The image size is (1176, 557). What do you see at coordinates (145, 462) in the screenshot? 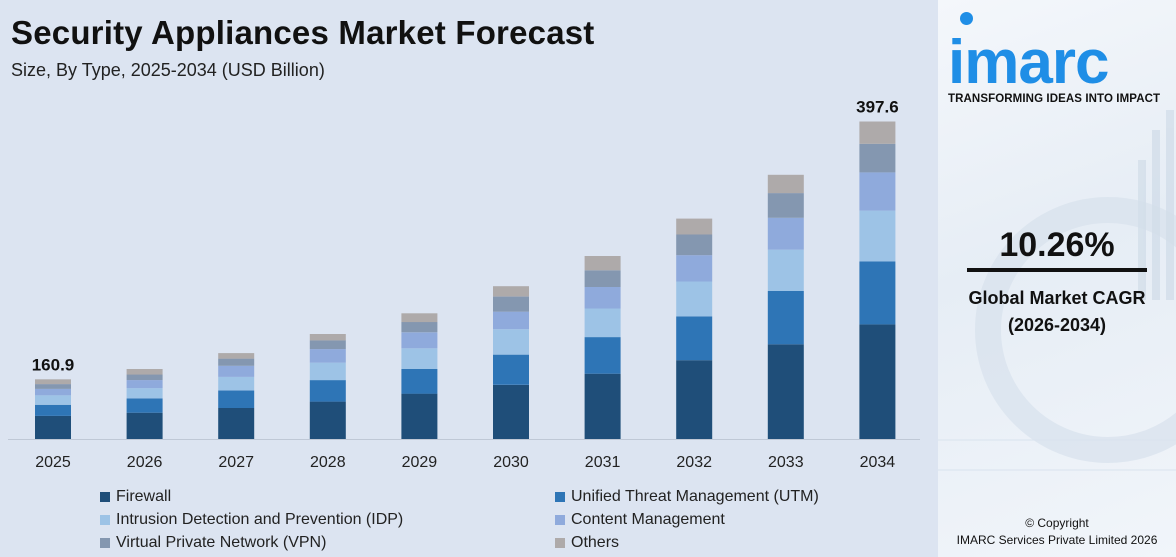
I see `x-tick-label: 2026` at bounding box center [145, 462].